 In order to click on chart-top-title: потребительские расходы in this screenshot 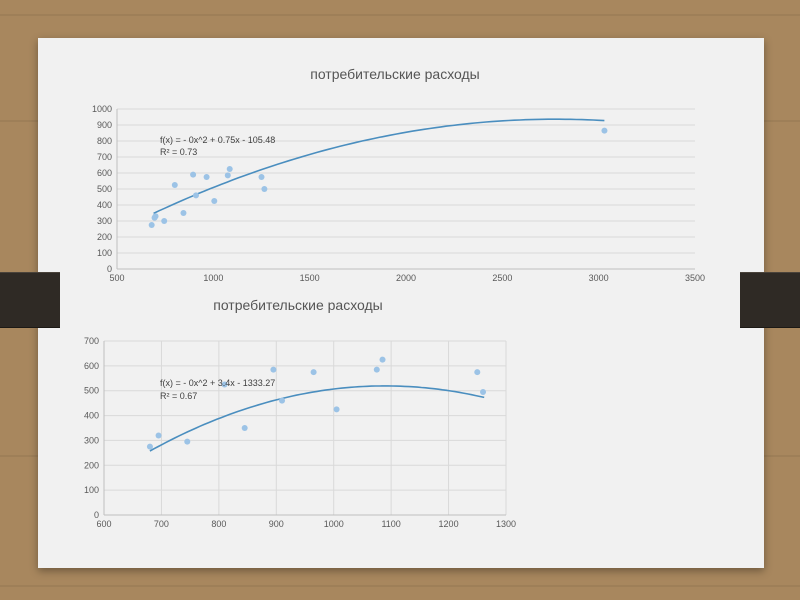, I will do `click(395, 74)`.